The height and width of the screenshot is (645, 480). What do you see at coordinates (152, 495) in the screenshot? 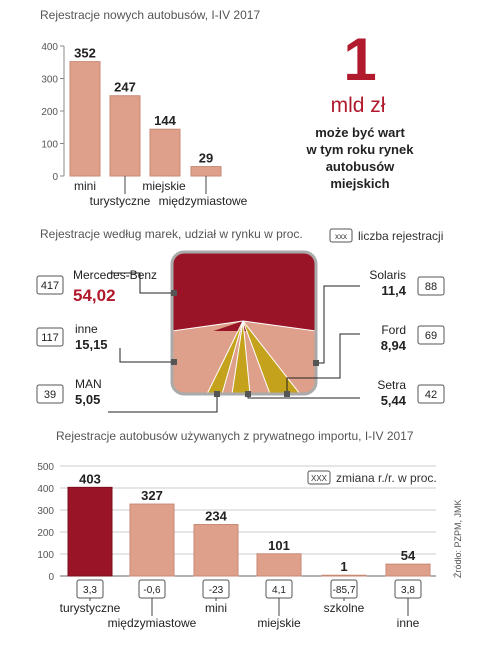
I see `chart3-value-label: 327` at bounding box center [152, 495].